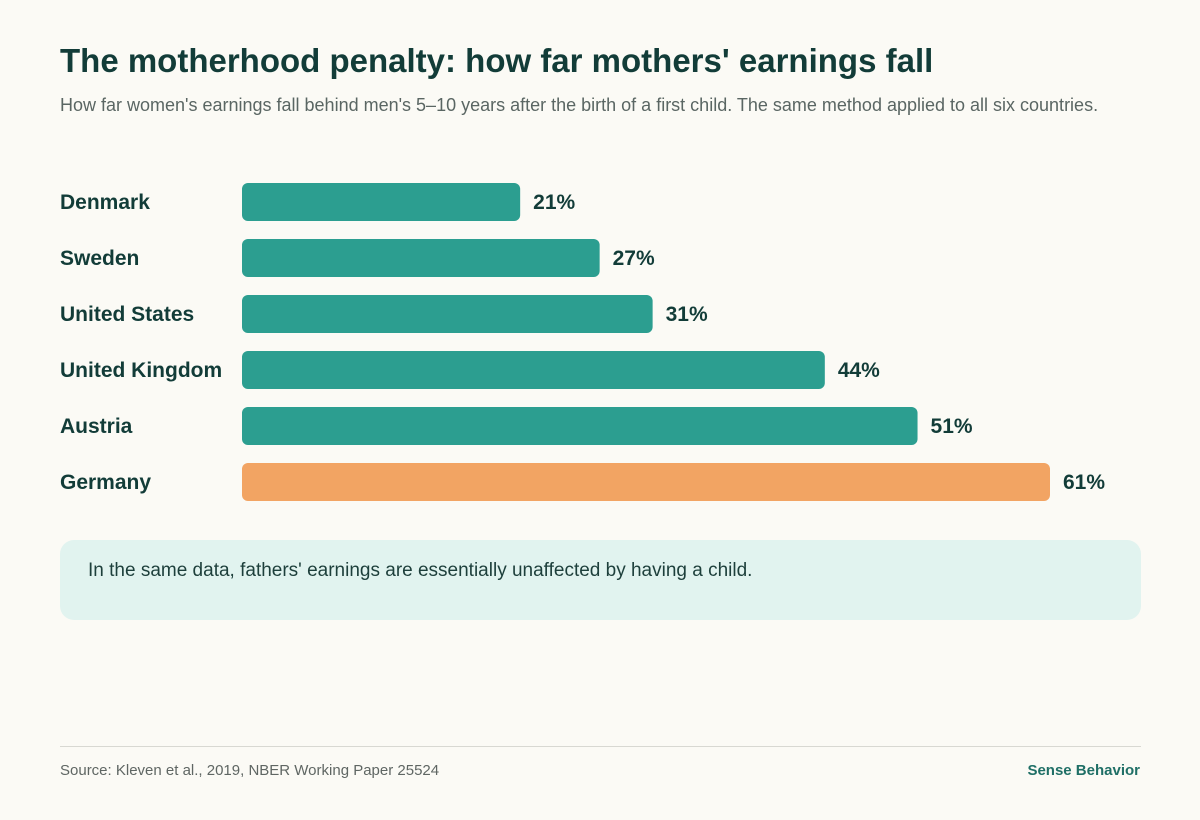  I want to click on value-label-united-kingdom: 44%, so click(859, 370).